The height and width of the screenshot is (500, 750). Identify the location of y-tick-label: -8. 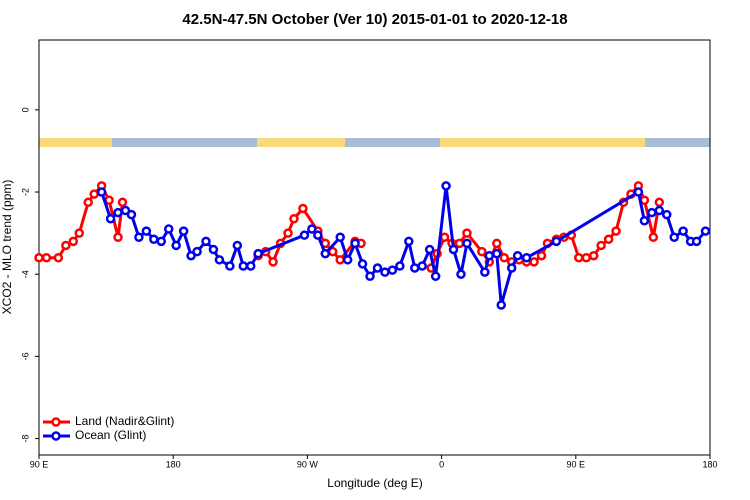
(25, 439).